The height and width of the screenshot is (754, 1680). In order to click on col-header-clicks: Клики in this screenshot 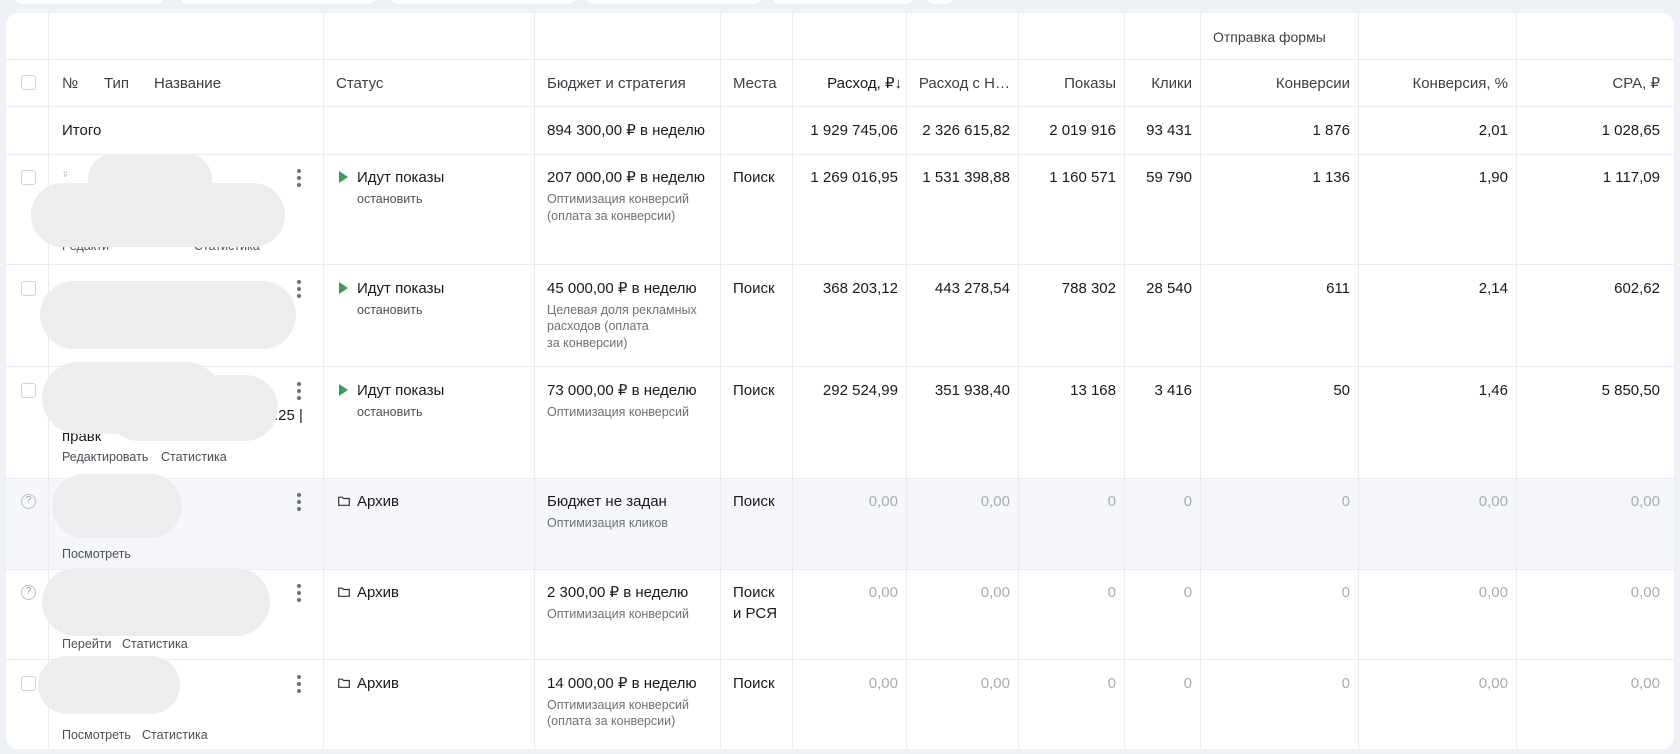, I will do `click(1171, 83)`.